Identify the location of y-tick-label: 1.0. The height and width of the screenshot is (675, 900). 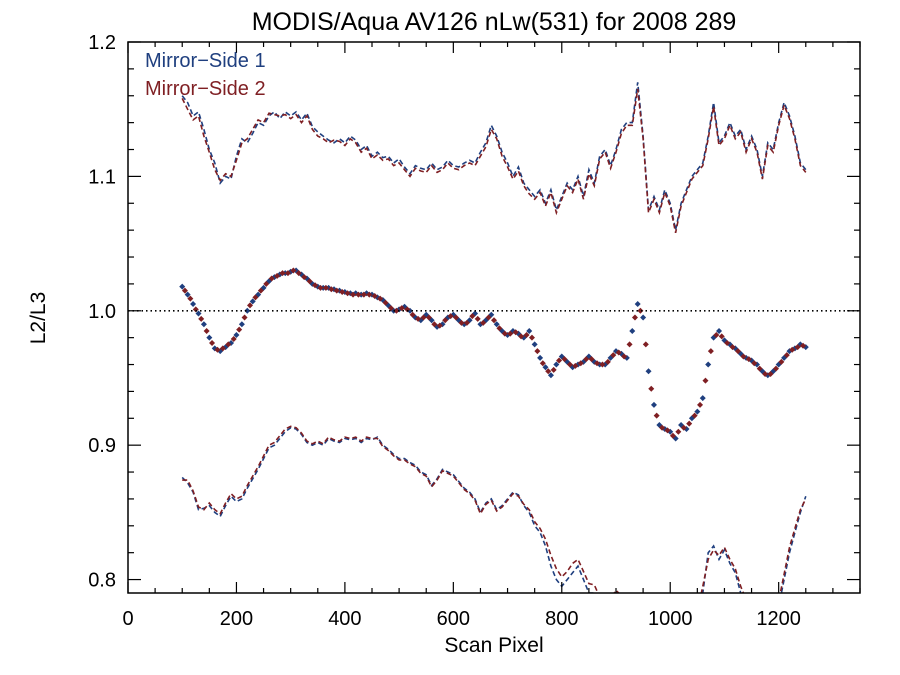
(102, 312).